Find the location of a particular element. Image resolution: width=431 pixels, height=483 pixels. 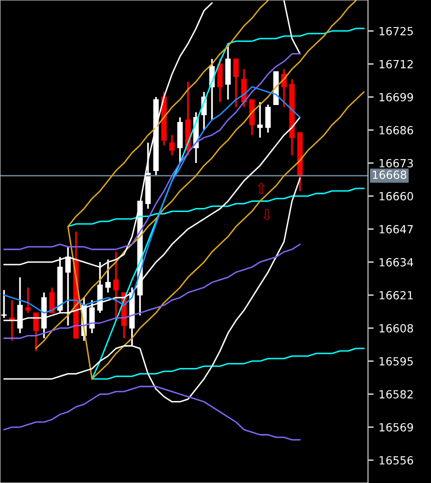

y-tick-label: 16647 is located at coordinates (396, 229).